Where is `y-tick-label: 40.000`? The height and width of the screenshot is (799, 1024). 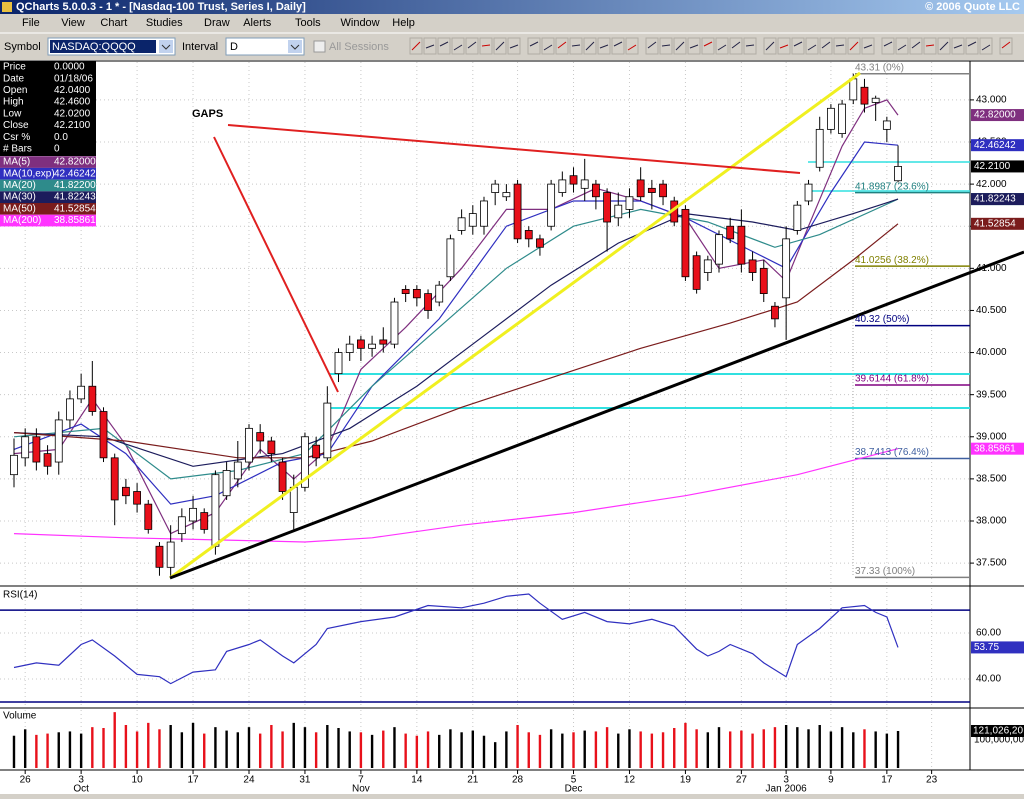
y-tick-label: 40.000 is located at coordinates (991, 352).